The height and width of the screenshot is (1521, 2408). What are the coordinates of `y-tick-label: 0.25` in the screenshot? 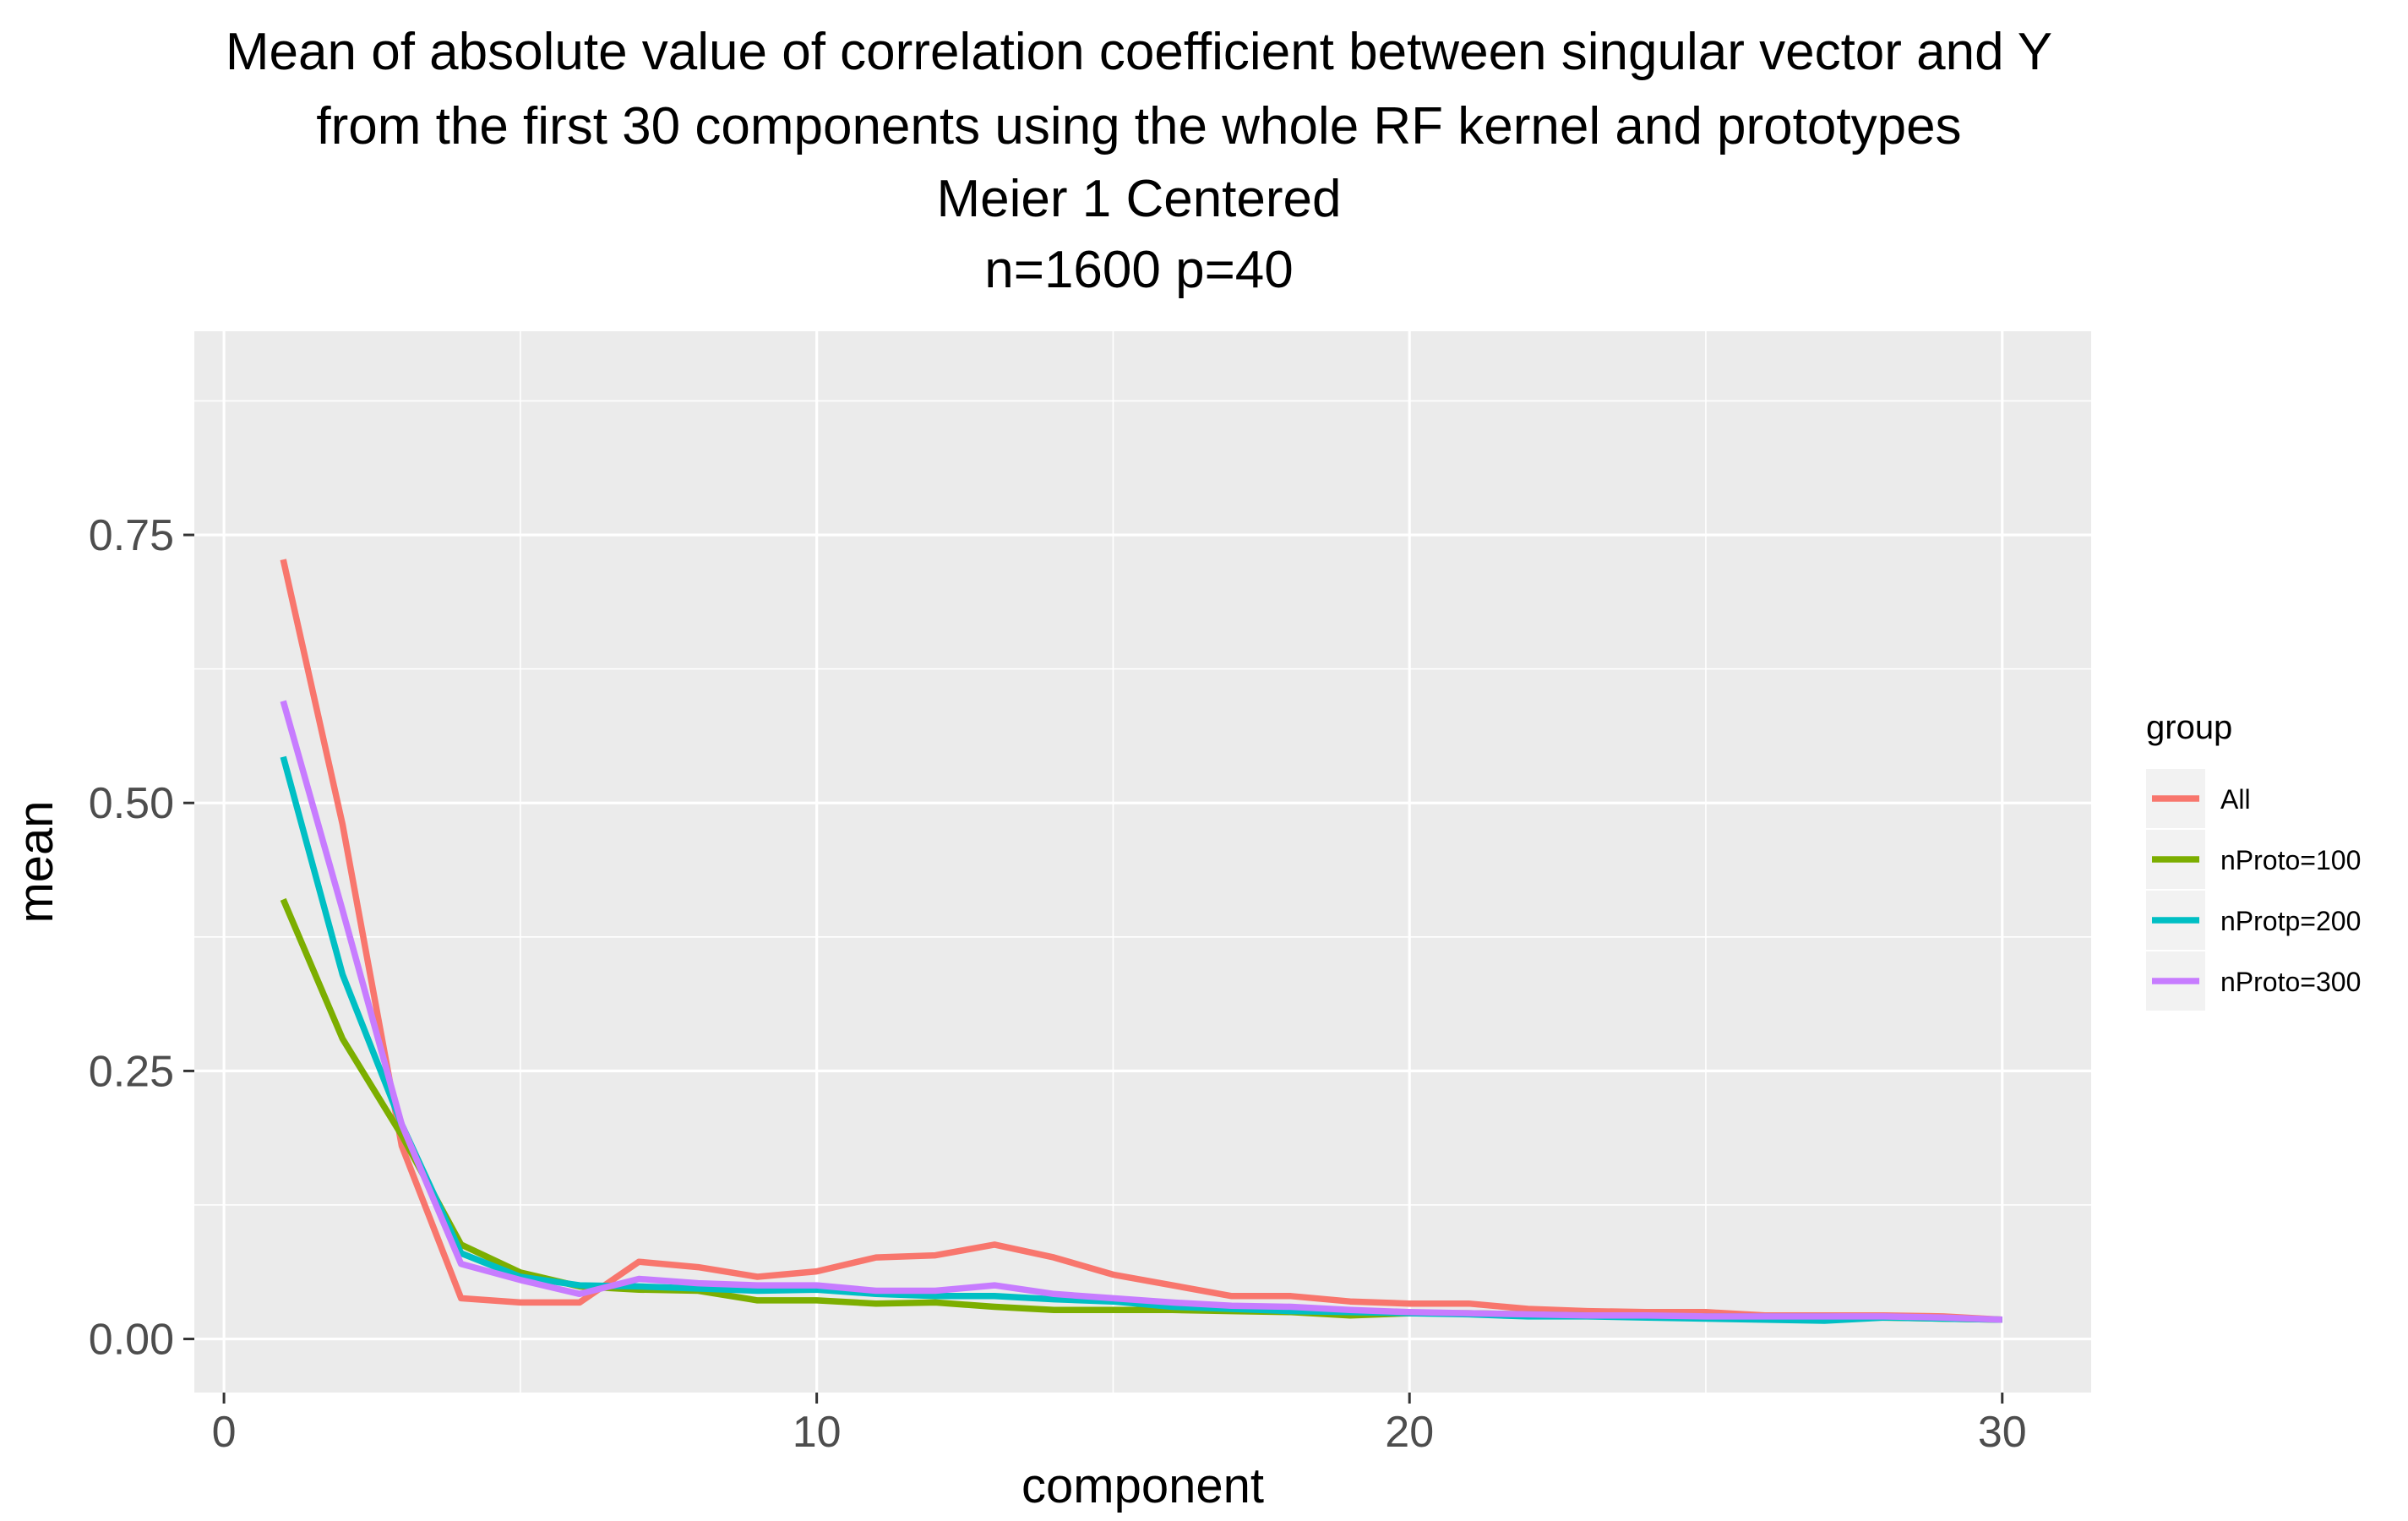 It's located at (131, 1071).